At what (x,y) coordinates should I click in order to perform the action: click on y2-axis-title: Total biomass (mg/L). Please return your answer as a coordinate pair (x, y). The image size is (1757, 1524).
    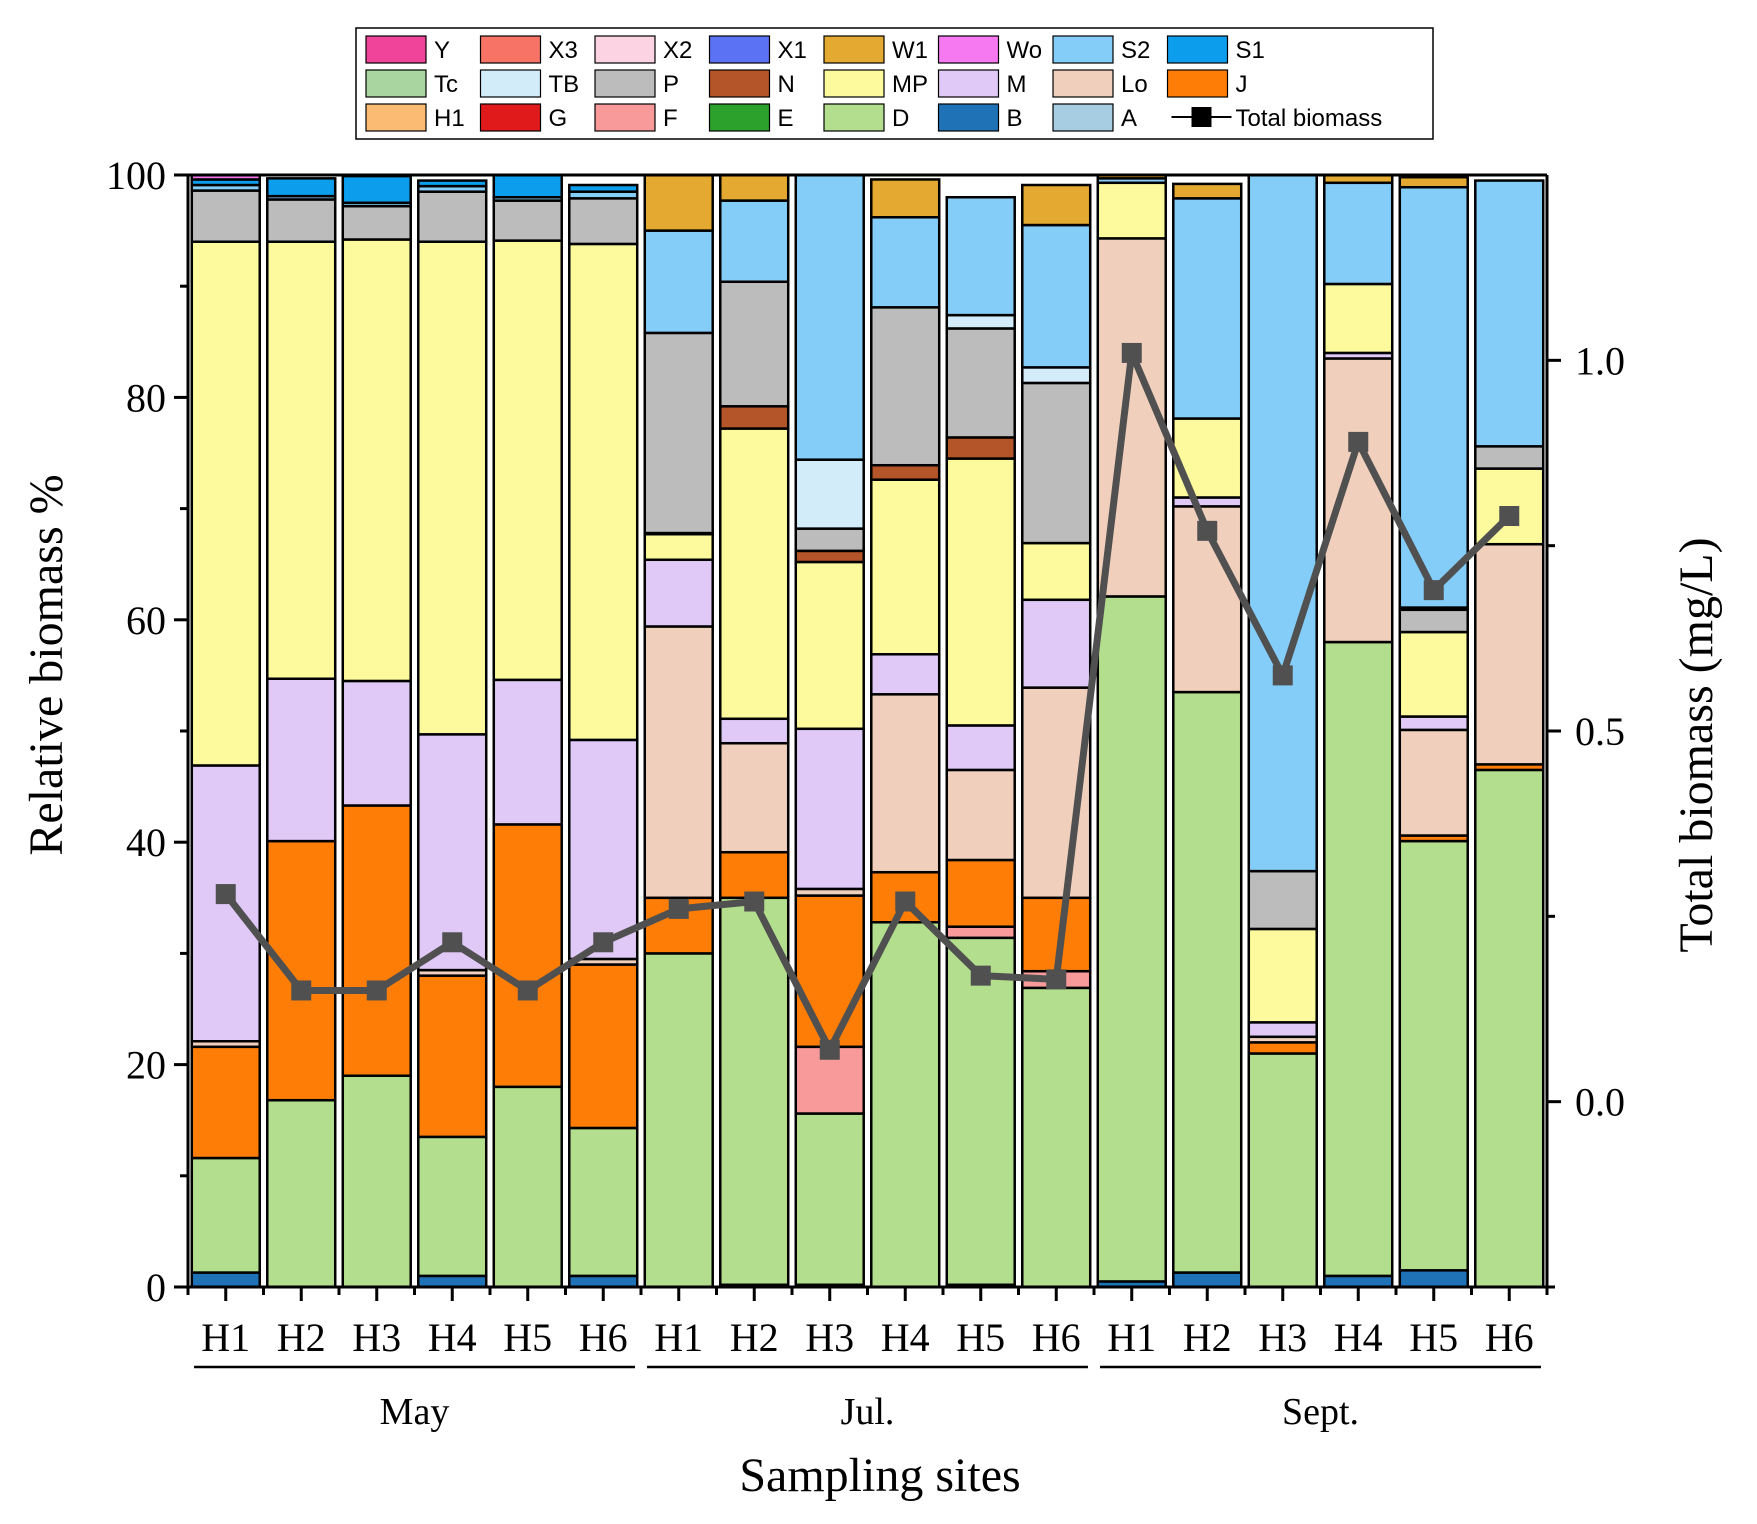
    Looking at the image, I should click on (1696, 744).